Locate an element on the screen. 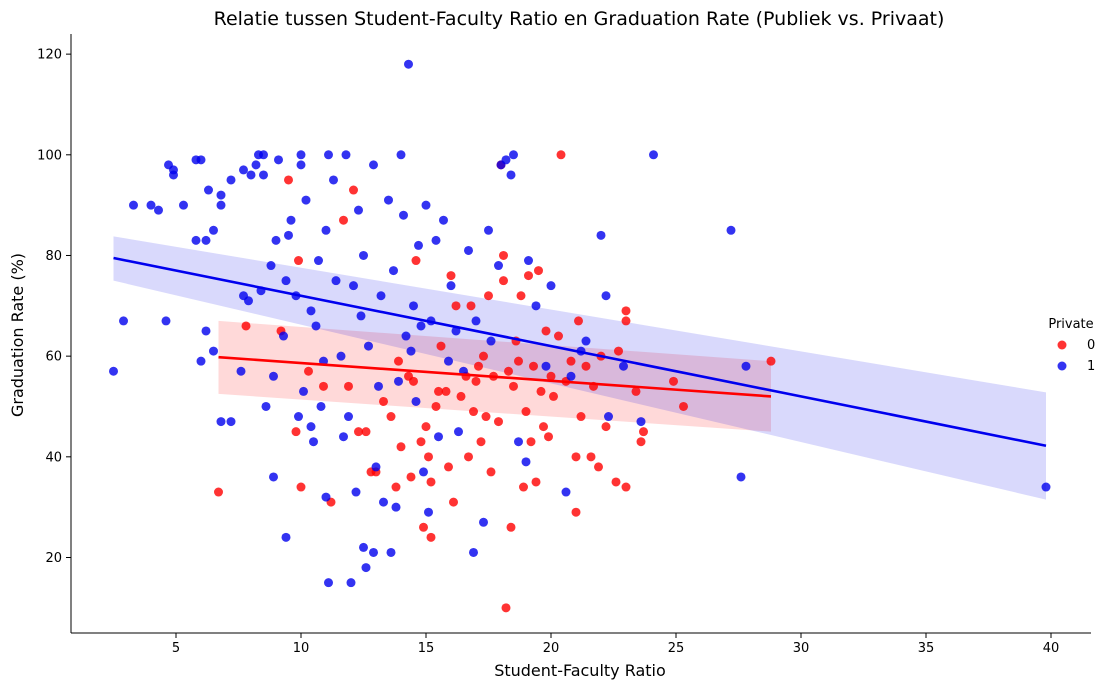 This screenshot has width=1107, height=690. legend-title: Private is located at coordinates (1070, 324).